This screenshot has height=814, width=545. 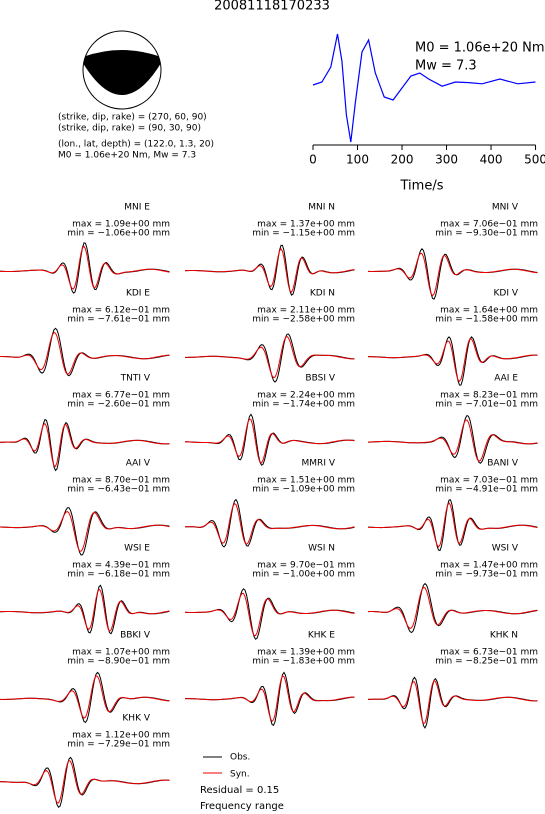 I want to click on station-max: max = 1.51e+00 mm, so click(x=306, y=481).